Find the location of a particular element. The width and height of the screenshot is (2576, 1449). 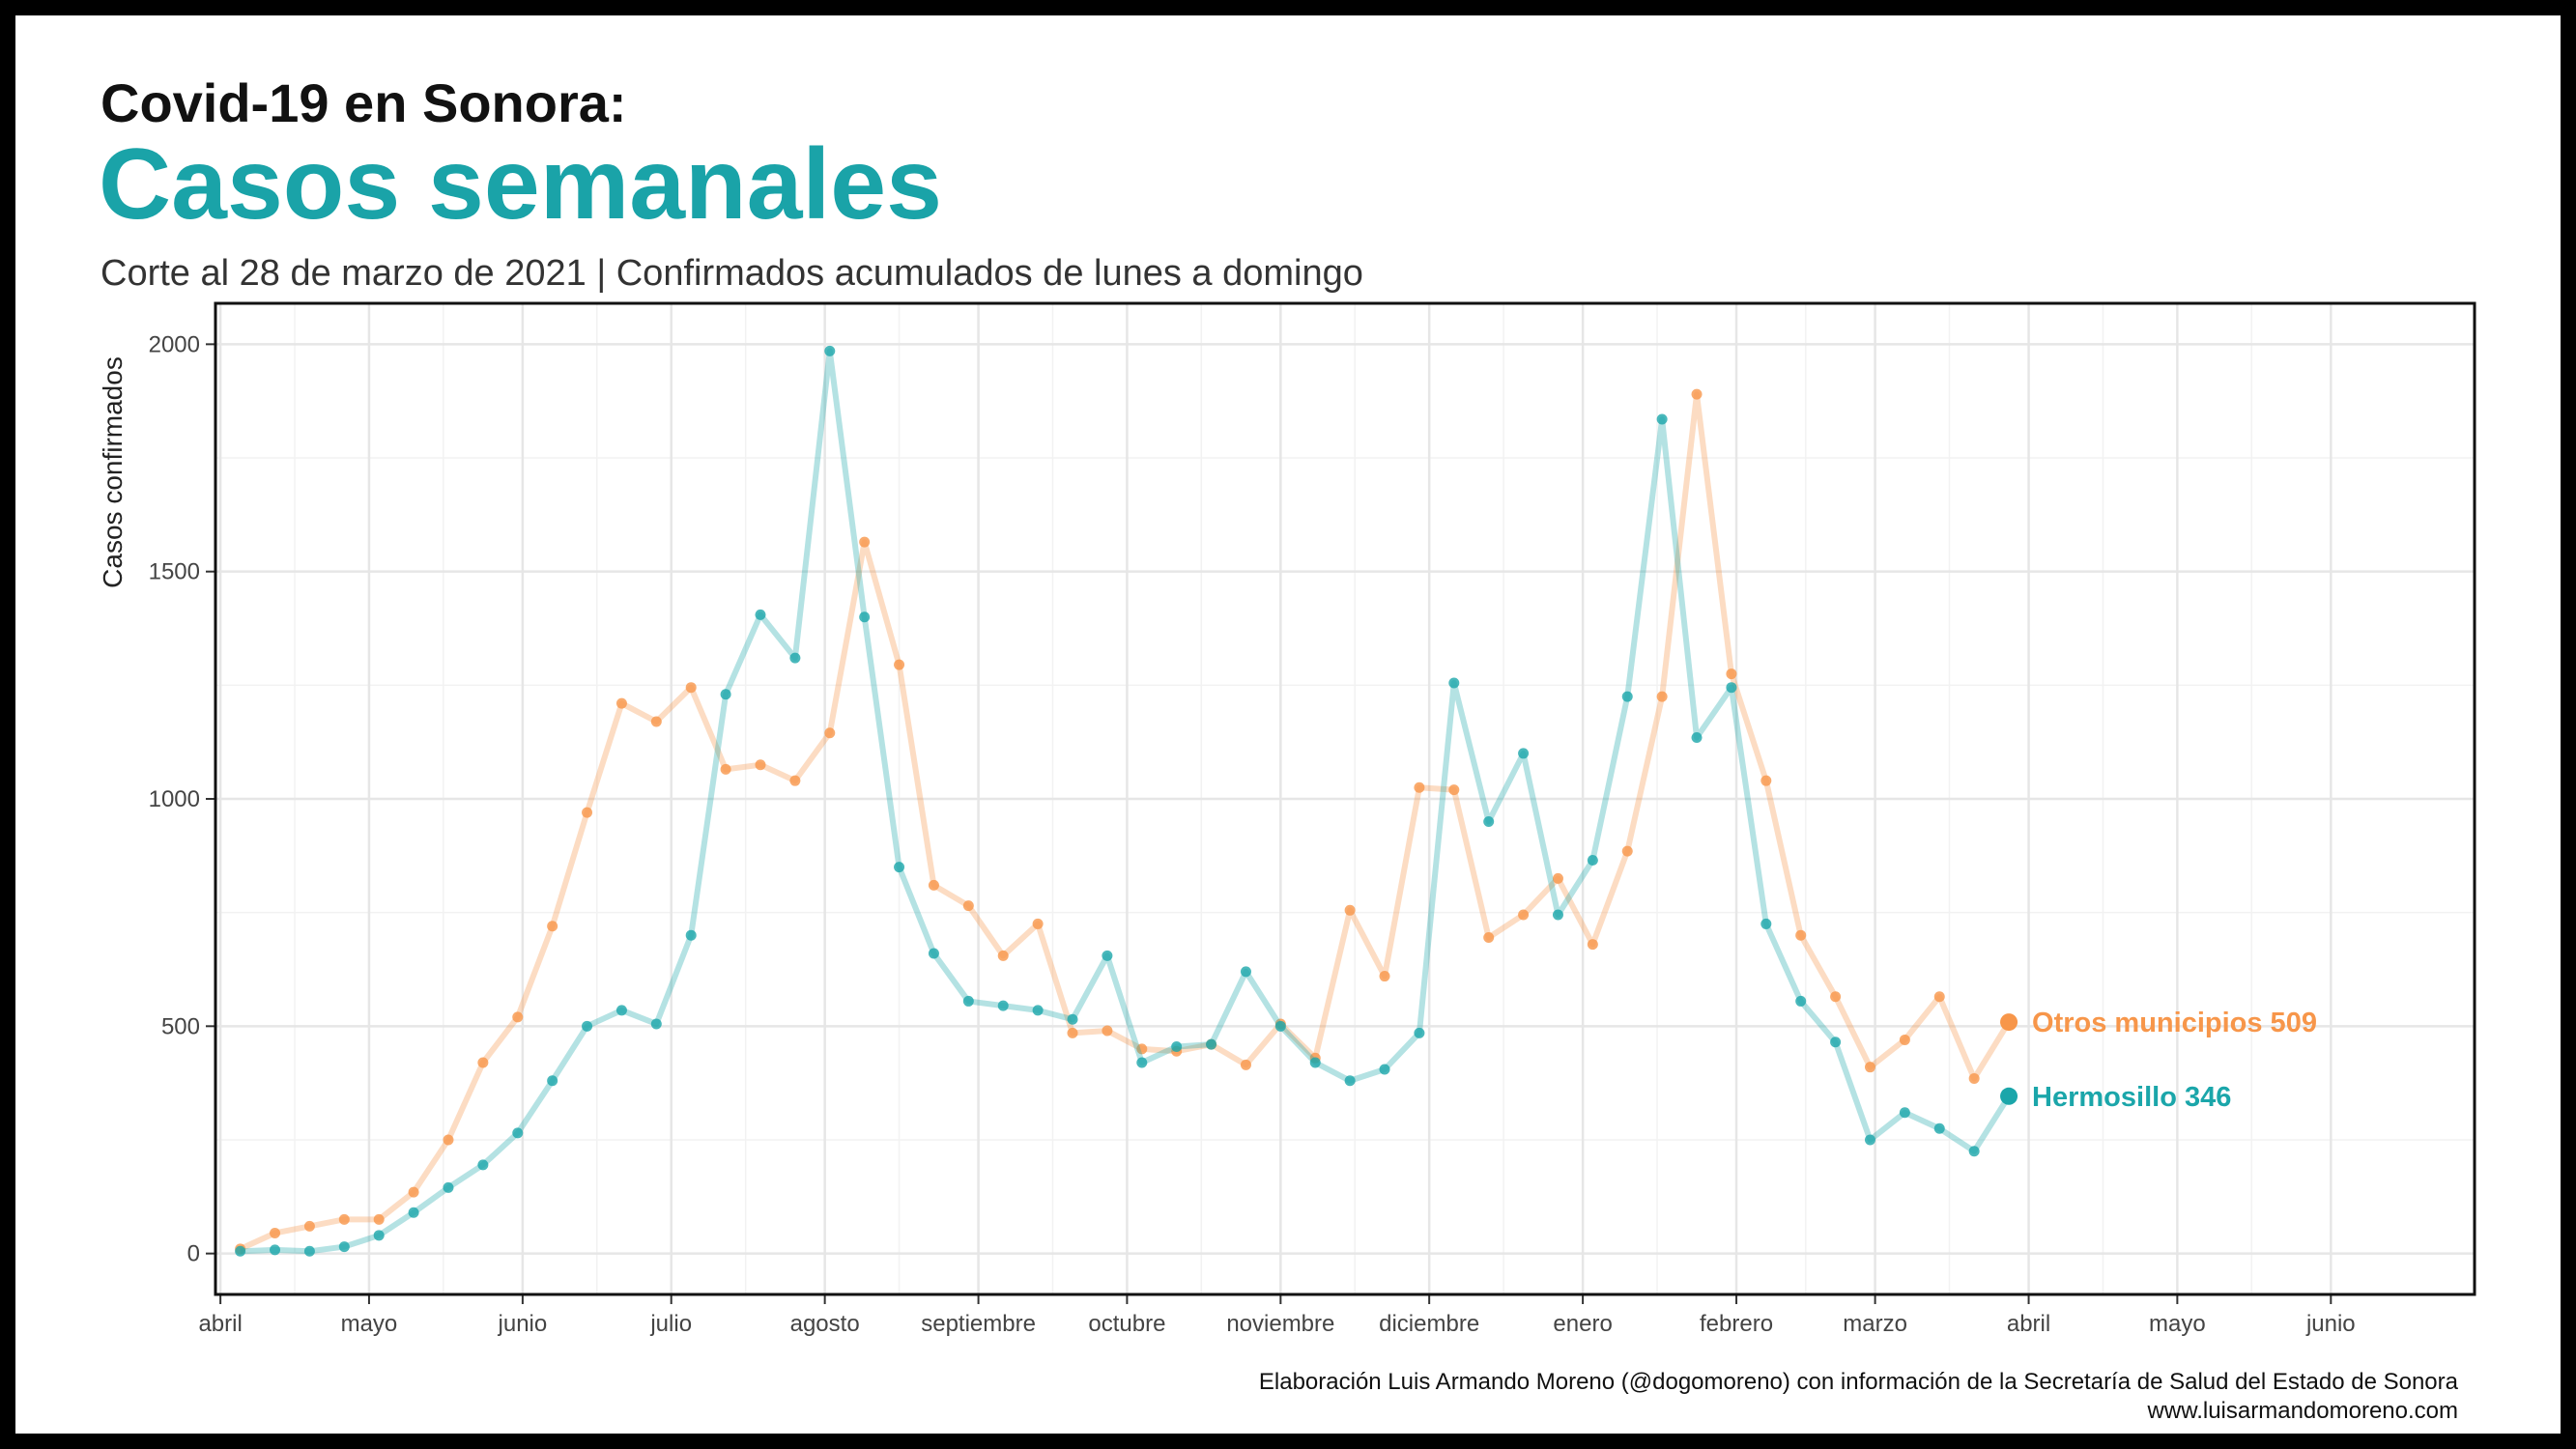

series-end-label: Otros municipios 509 is located at coordinates (2174, 1023).